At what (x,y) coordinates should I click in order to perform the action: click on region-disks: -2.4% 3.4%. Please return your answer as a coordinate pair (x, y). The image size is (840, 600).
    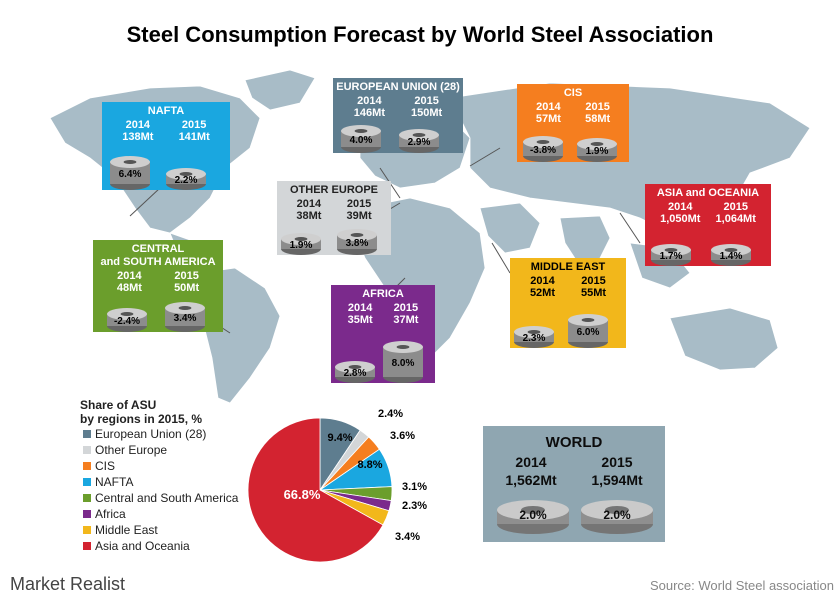
    Looking at the image, I should click on (156, 317).